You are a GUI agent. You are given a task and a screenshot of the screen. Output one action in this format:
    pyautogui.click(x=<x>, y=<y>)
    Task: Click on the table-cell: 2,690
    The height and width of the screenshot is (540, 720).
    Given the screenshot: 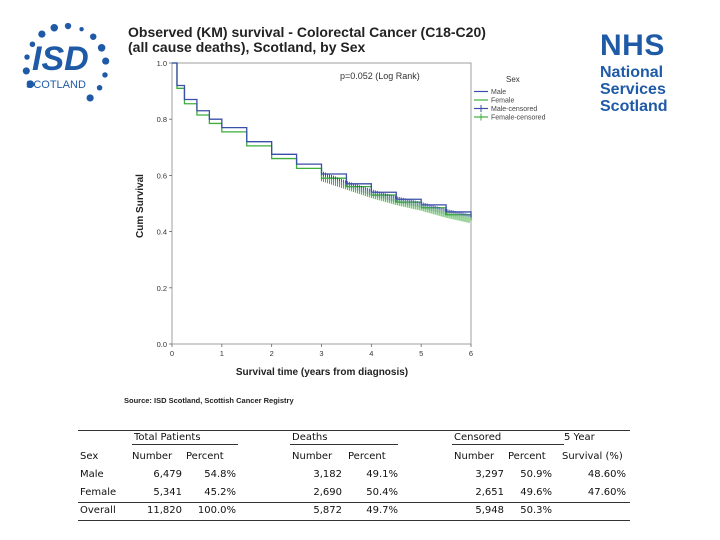 What is the action you would take?
    pyautogui.click(x=327, y=492)
    